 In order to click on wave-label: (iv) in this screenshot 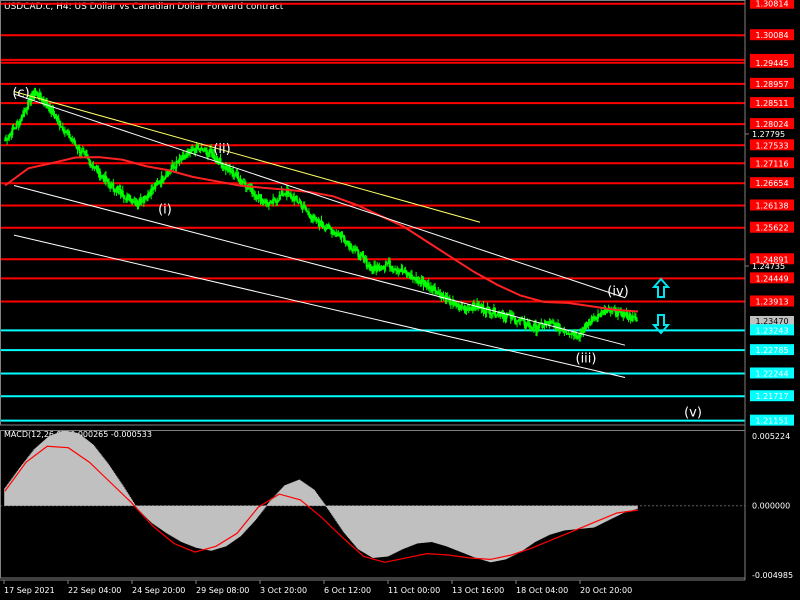, I will do `click(617, 292)`.